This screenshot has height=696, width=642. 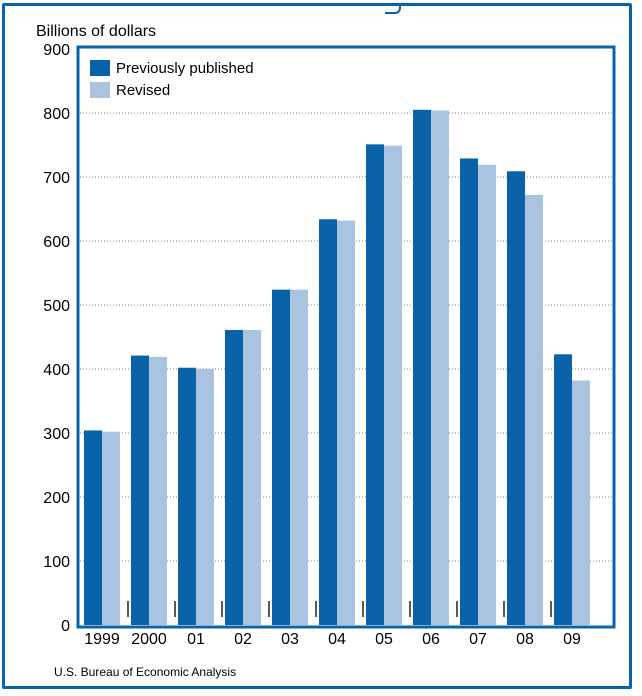 What do you see at coordinates (337, 639) in the screenshot?
I see `x-tick-label-04: 04` at bounding box center [337, 639].